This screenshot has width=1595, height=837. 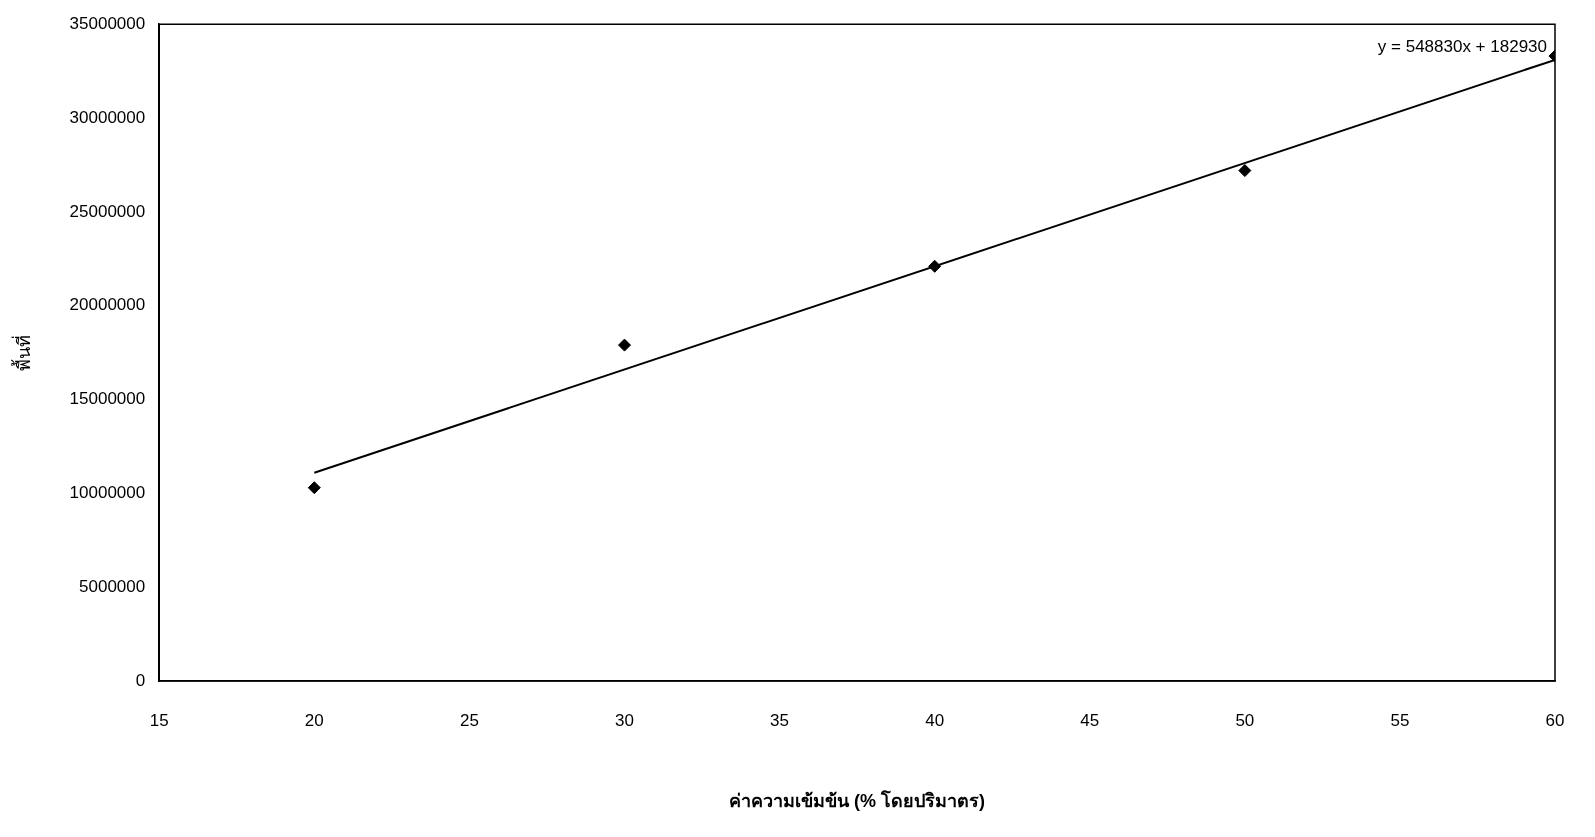 What do you see at coordinates (107, 211) in the screenshot?
I see `y-tick-label: 25000000` at bounding box center [107, 211].